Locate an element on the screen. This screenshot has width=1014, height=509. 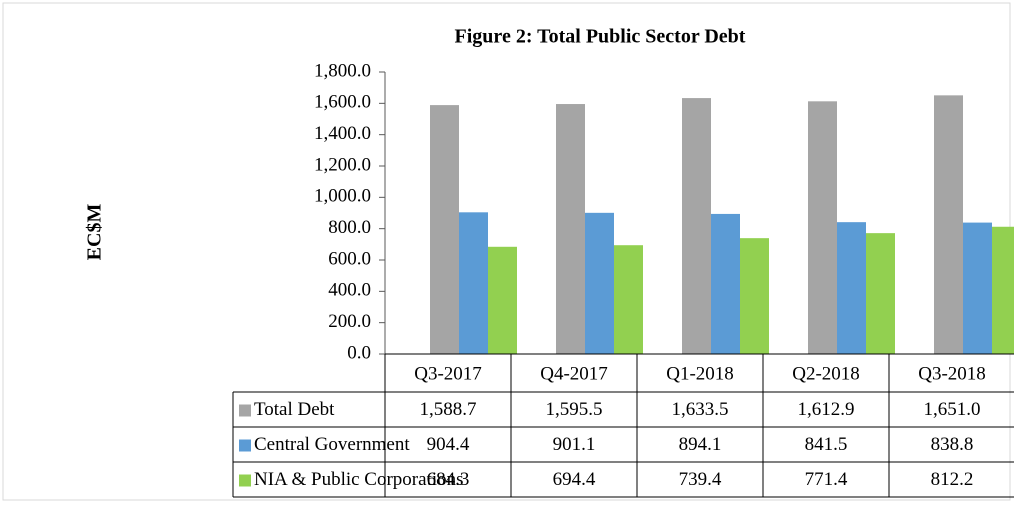
legend-label: NIA & Public Corporations is located at coordinates (359, 479).